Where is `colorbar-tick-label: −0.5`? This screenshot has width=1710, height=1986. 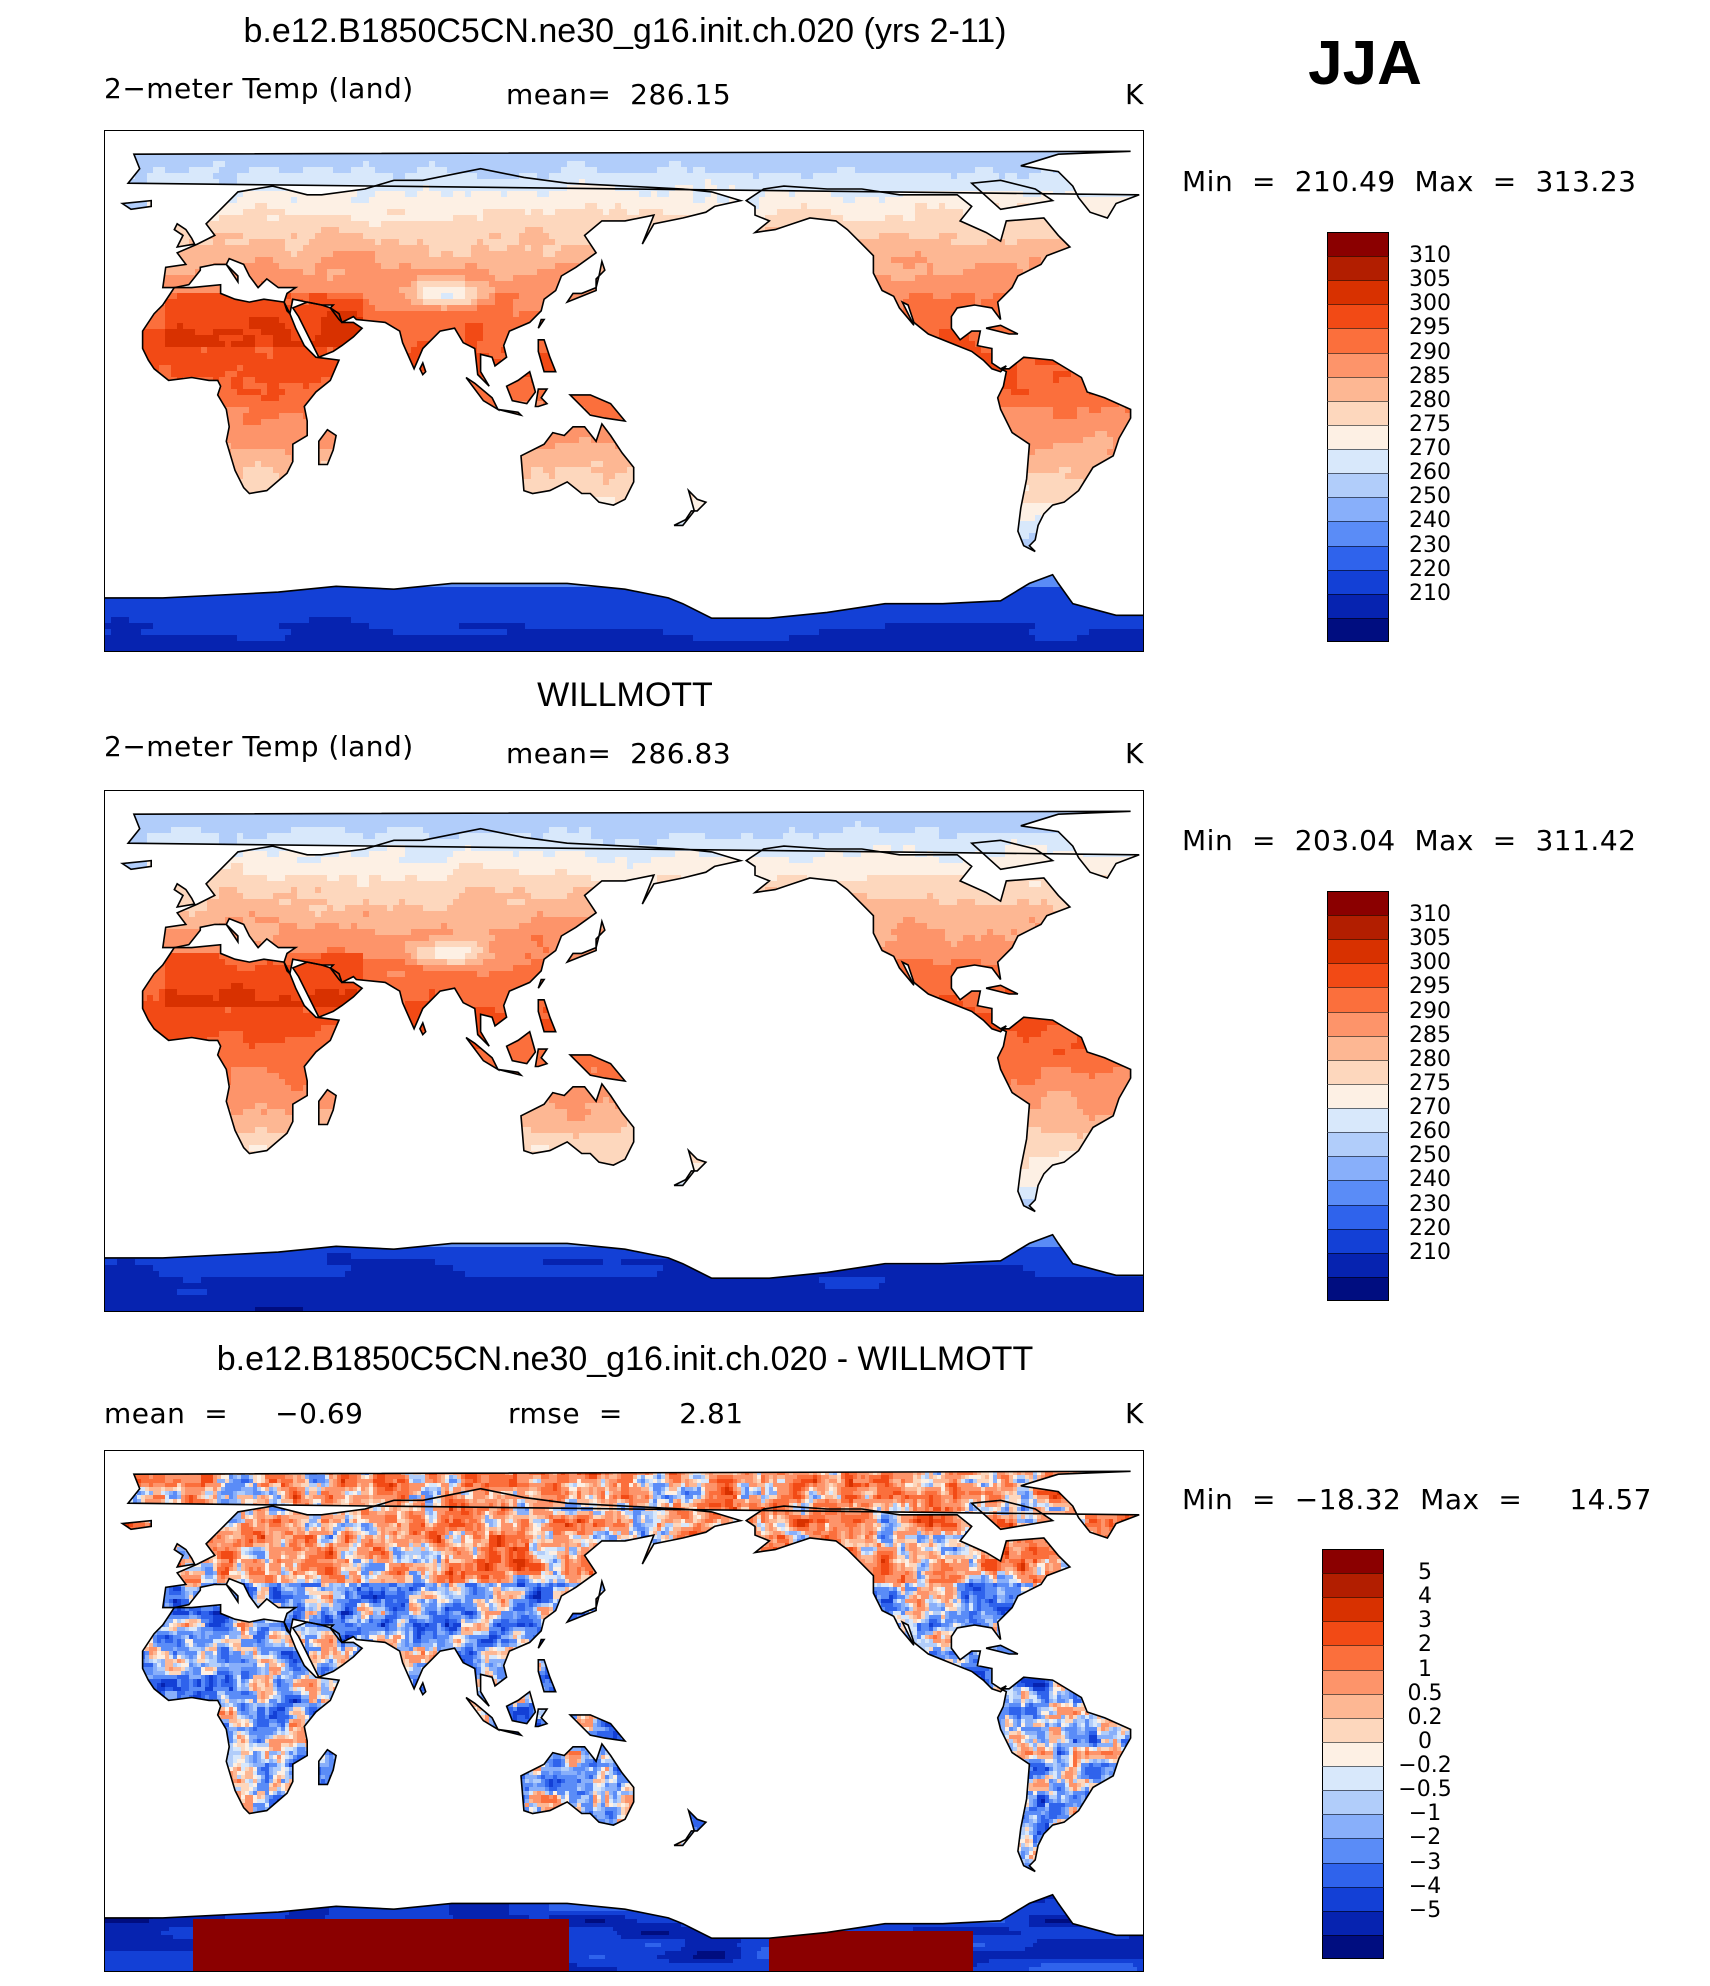 colorbar-tick-label: −0.5 is located at coordinates (1425, 1790).